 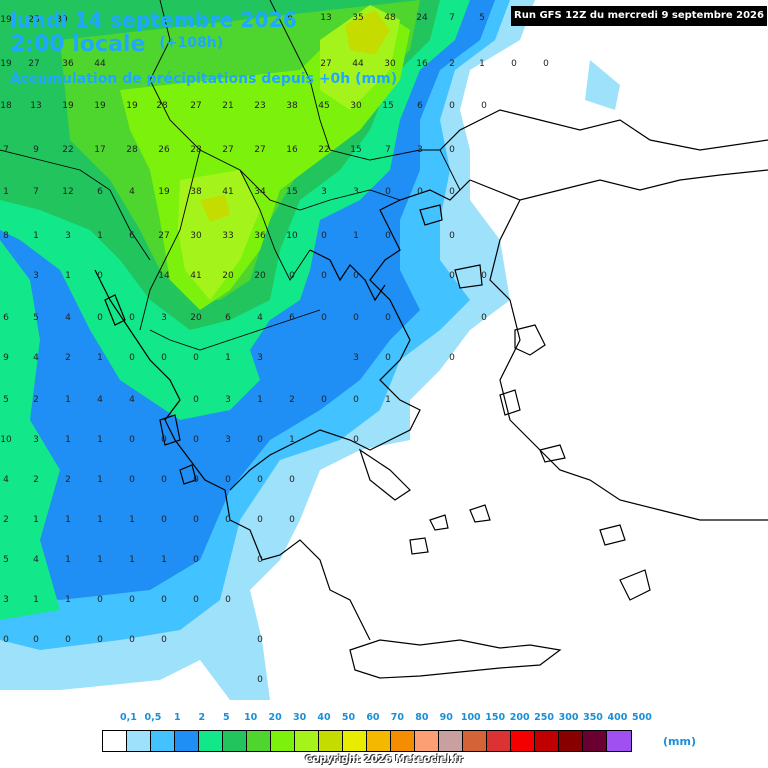 I want to click on legend-label: 0,5, so click(x=153, y=717).